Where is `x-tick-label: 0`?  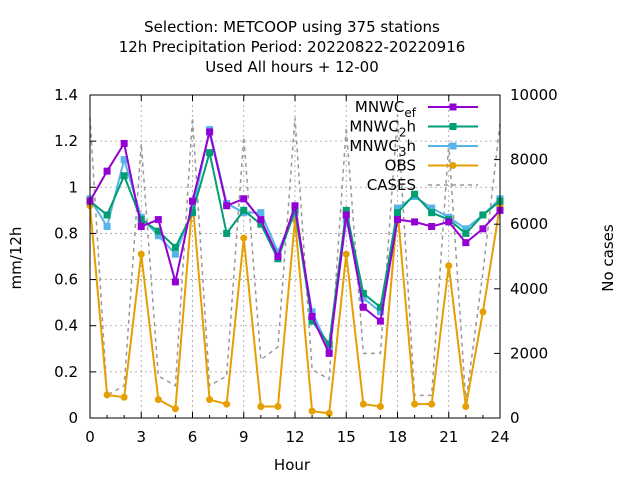 x-tick-label: 0 is located at coordinates (90, 437).